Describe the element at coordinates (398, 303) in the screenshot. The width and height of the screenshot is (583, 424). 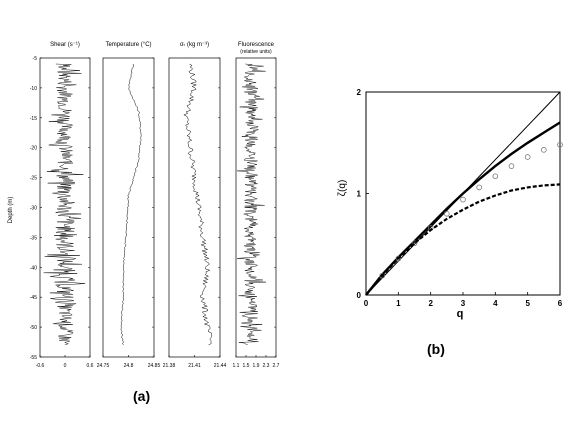
I see `x-tick-label: 1` at that location.